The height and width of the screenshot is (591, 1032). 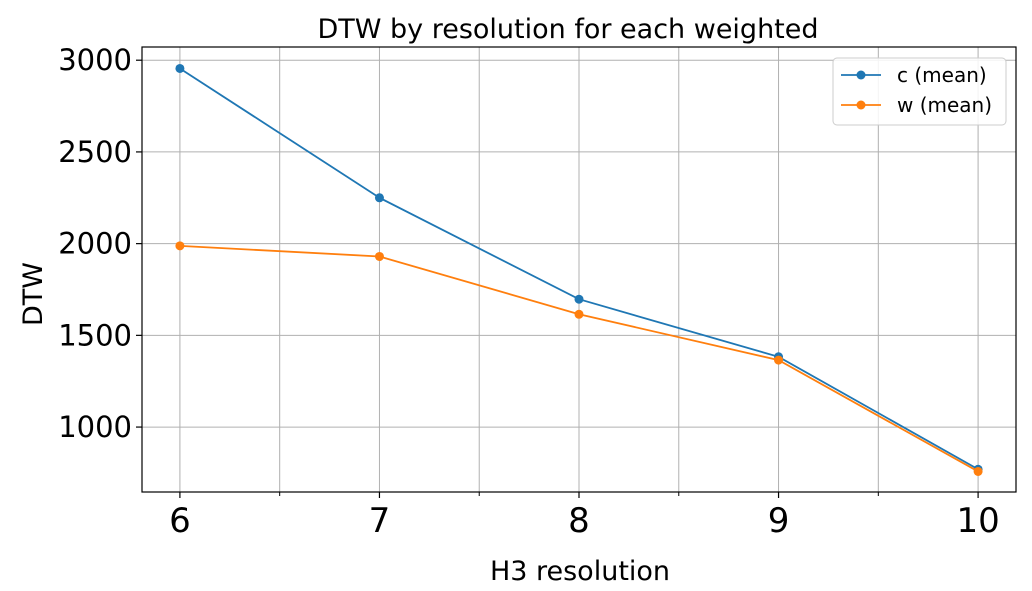 I want to click on x-tick-label: 8, so click(x=579, y=521).